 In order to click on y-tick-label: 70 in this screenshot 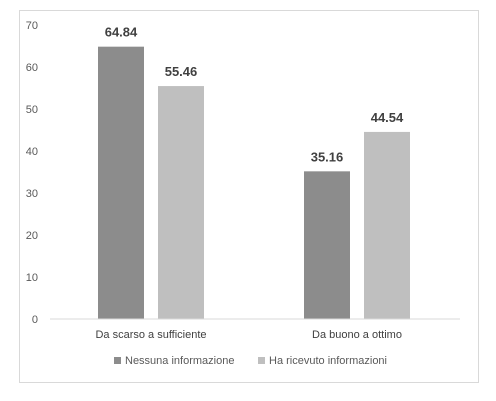, I will do `click(32, 26)`.